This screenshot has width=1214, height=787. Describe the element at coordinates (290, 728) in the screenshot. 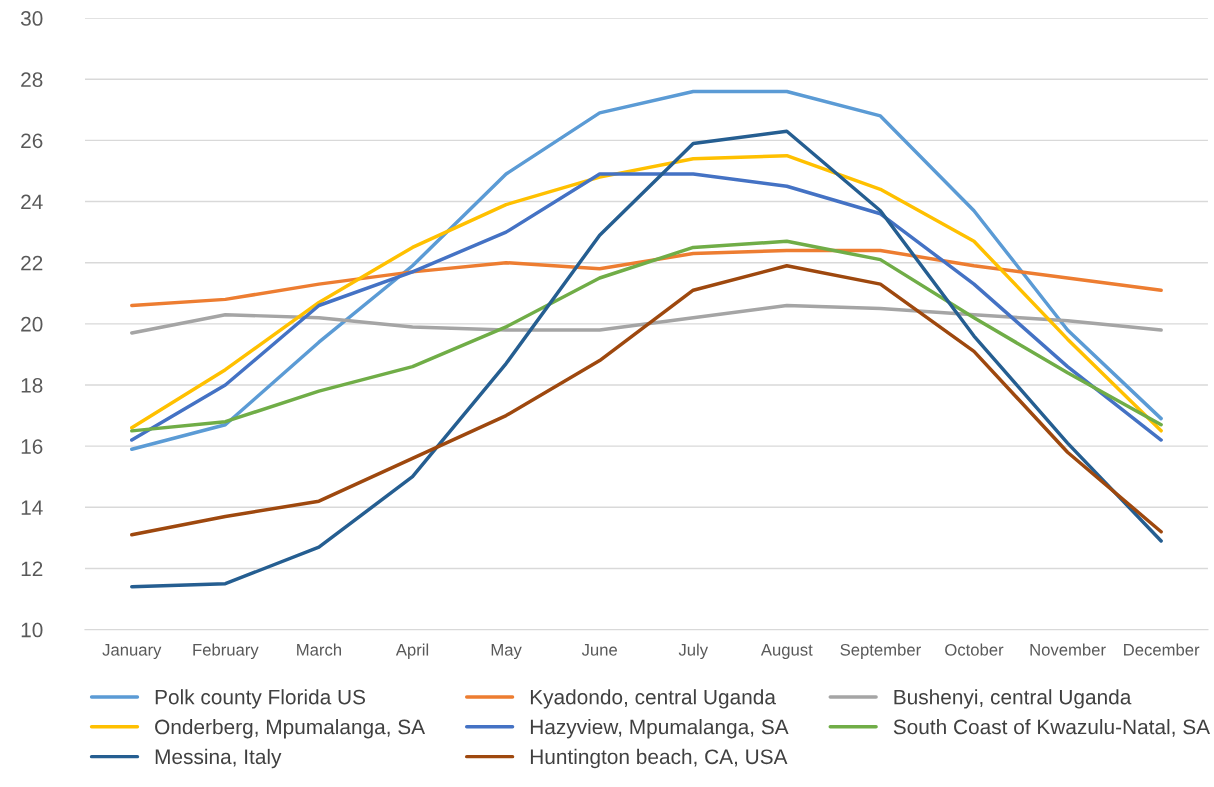

I see `legend-label: Onderberg, Mpumalanga, SA` at that location.